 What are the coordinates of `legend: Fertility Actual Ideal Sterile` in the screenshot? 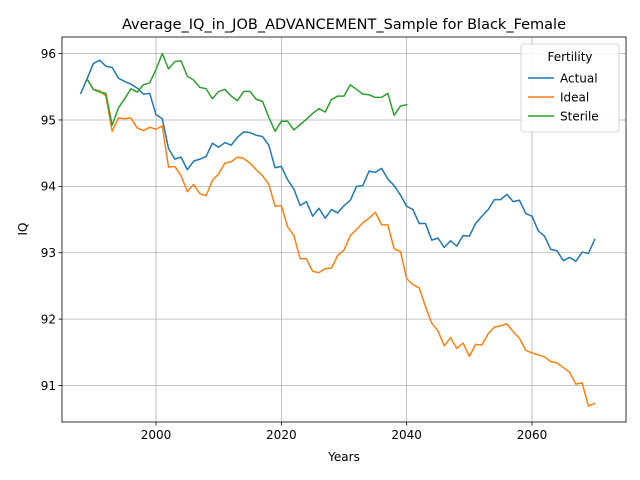 It's located at (570, 88).